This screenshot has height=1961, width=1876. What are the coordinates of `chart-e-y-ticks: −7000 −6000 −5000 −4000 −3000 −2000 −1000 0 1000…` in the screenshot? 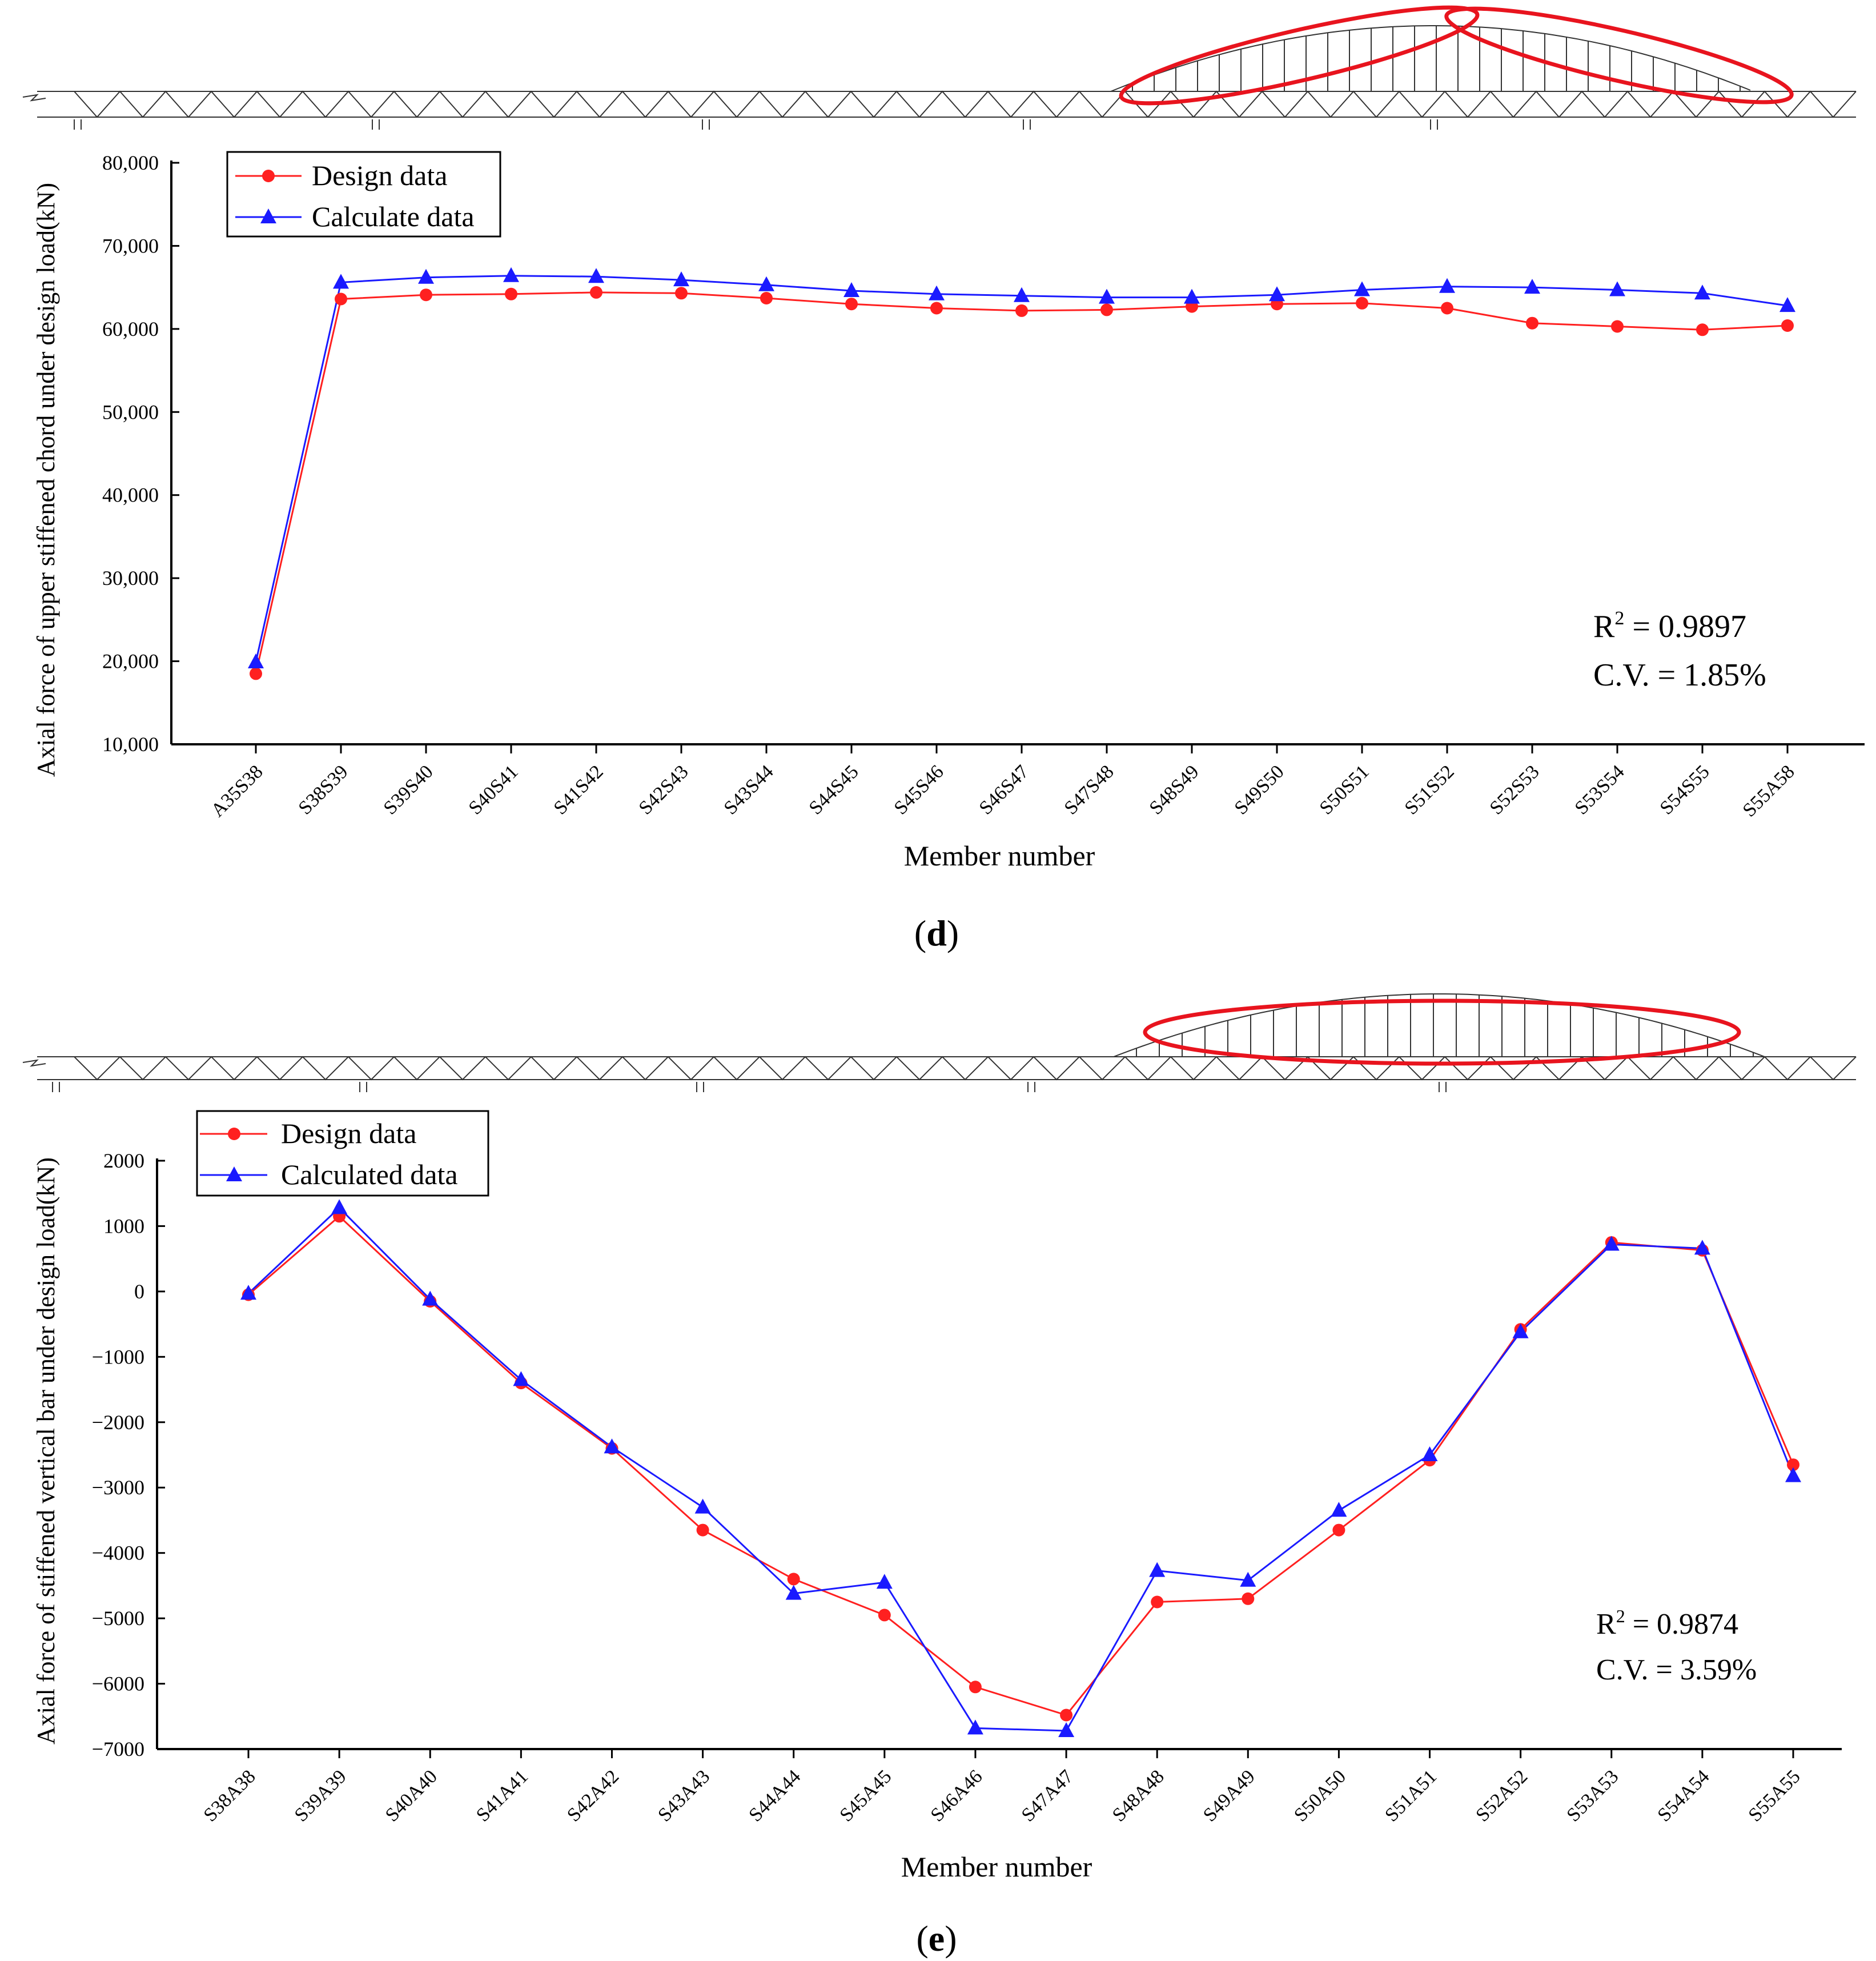 It's located at (129, 1455).